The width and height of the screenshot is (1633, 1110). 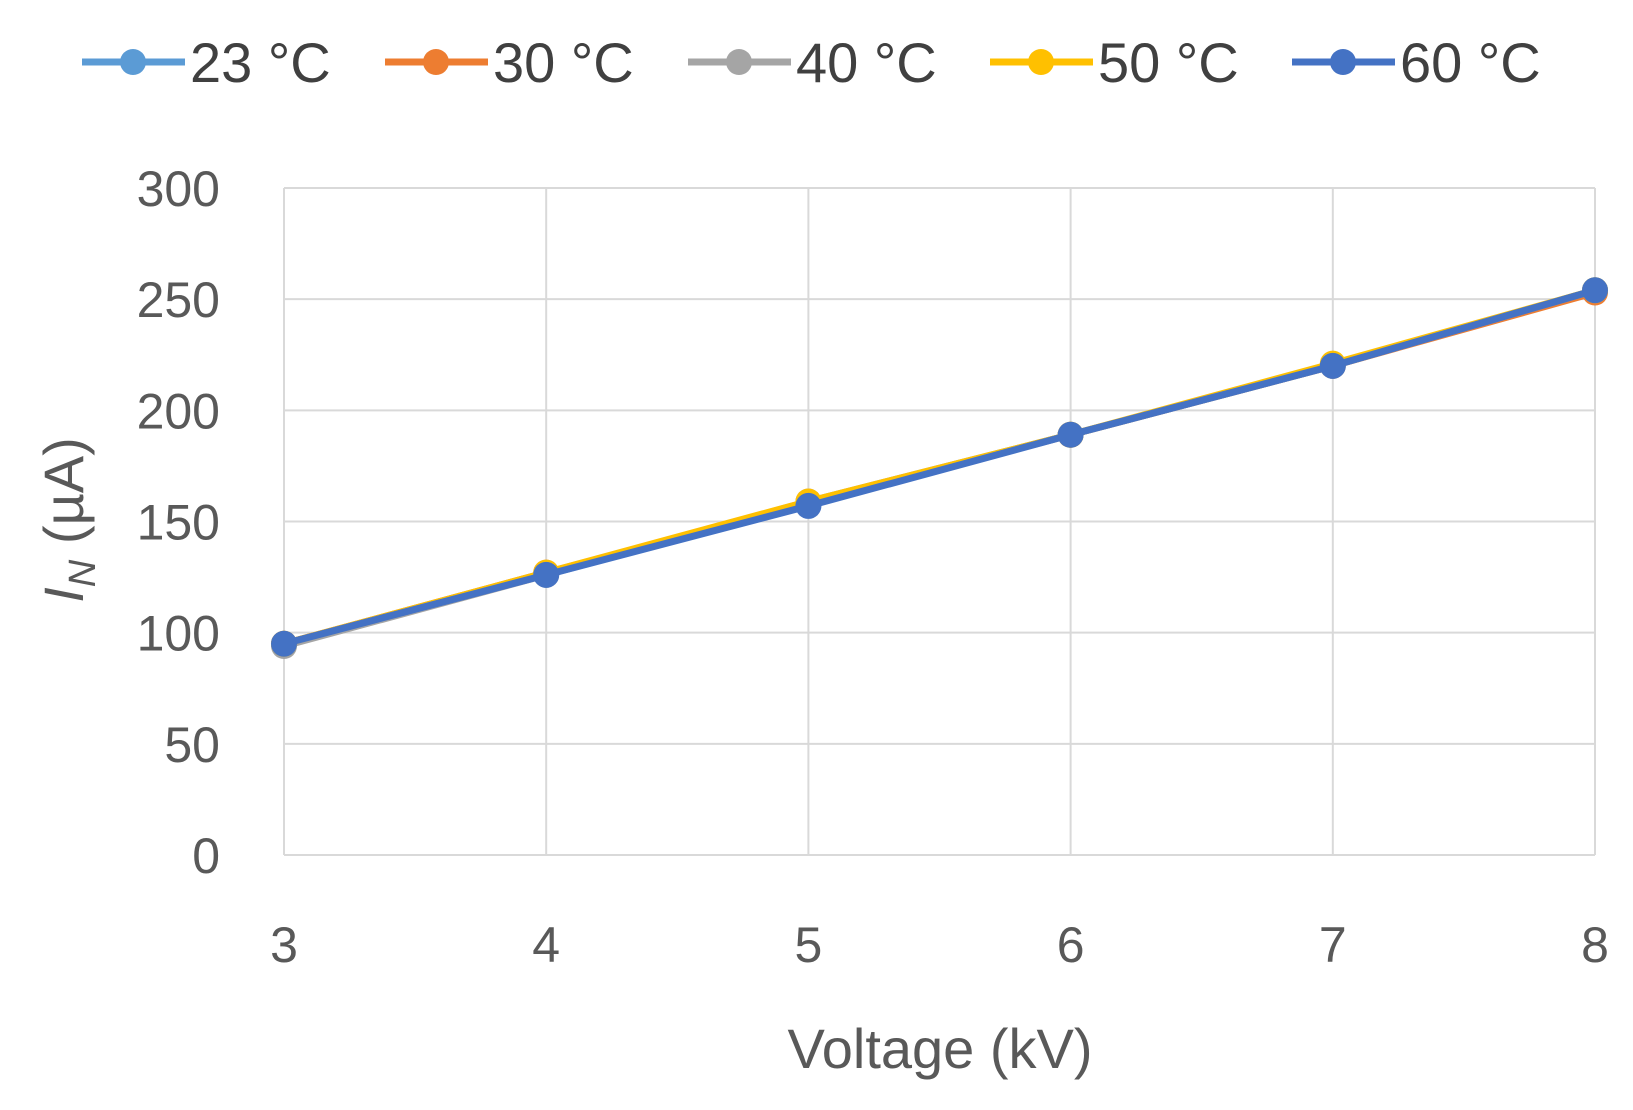 I want to click on legend: 23 °C 30 °C 40 °C 50 °C 60 °C, so click(x=811, y=62).